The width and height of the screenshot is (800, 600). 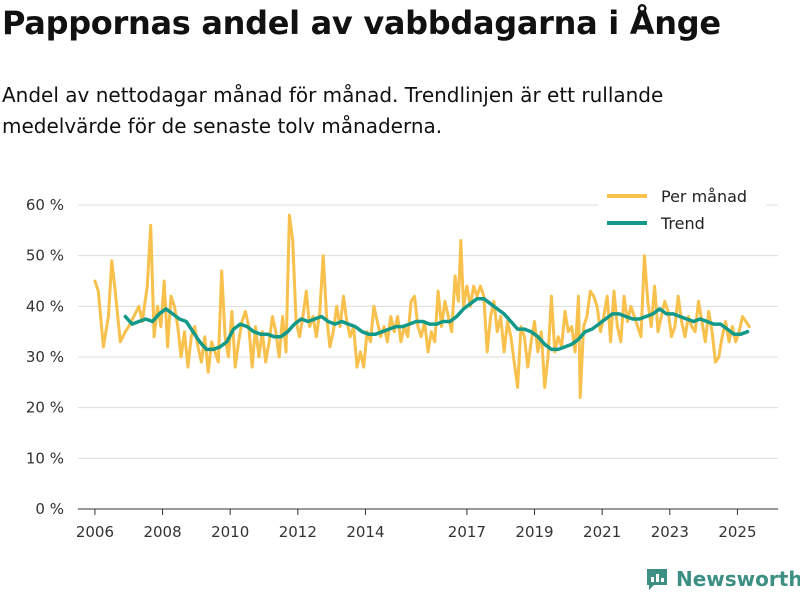 I want to click on x-tick-label: 2019, so click(x=534, y=532).